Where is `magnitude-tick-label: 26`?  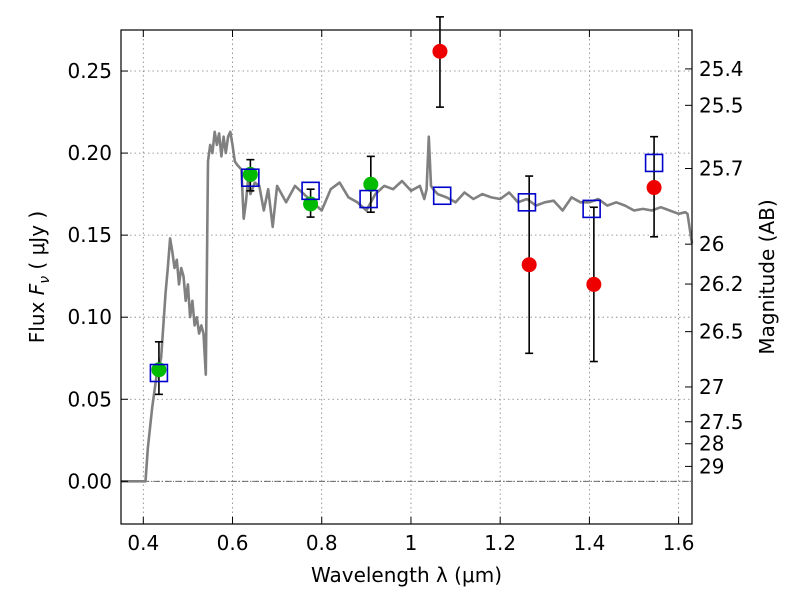 magnitude-tick-label: 26 is located at coordinates (711, 244).